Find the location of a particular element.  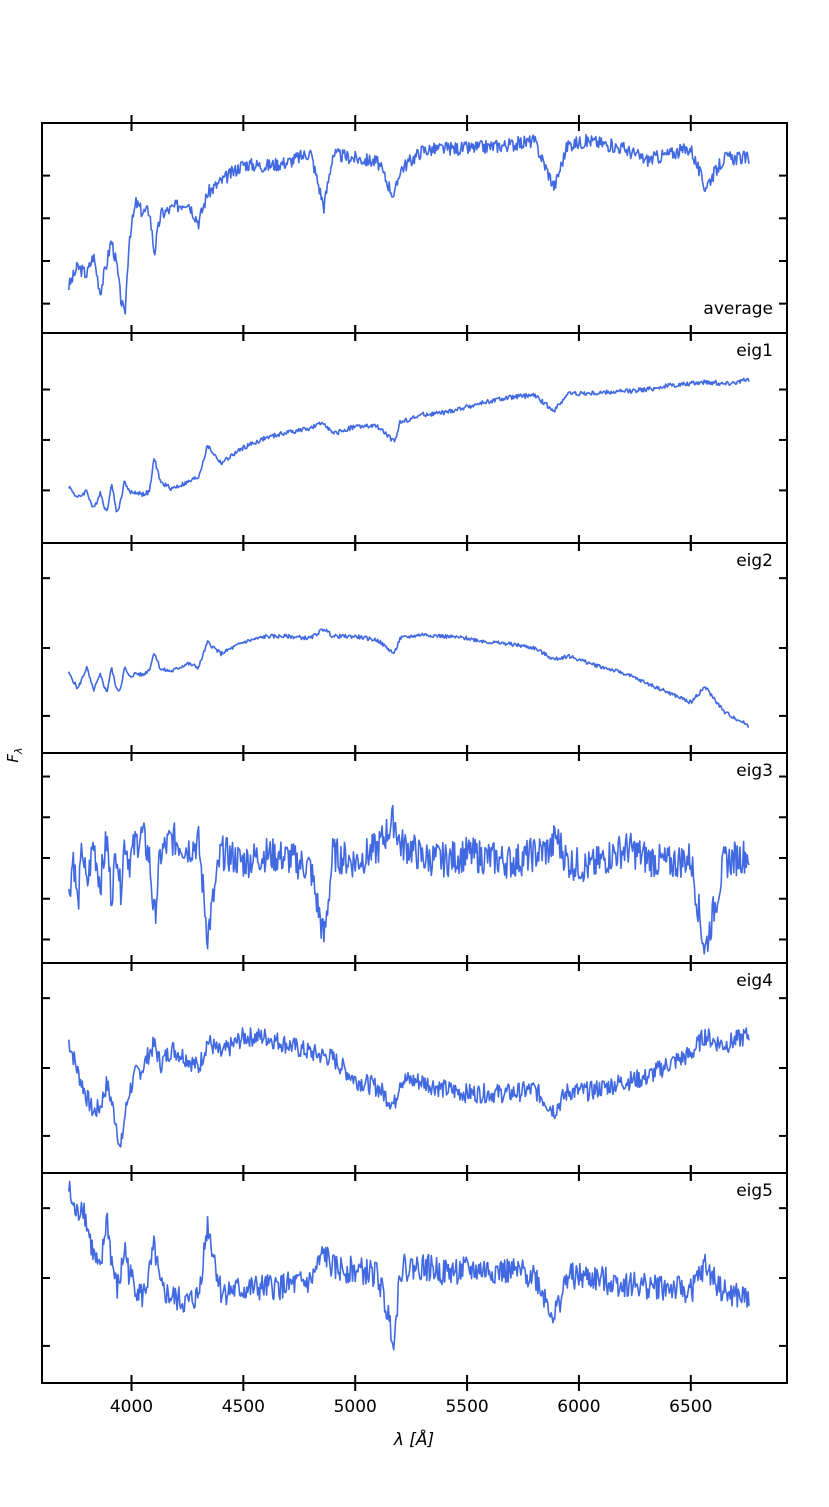

panel-frame-eig5 is located at coordinates (414, 1278).